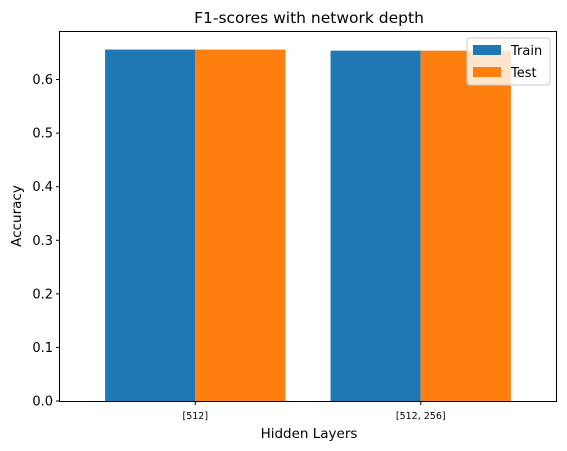 The image size is (567, 451). Describe the element at coordinates (195, 416) in the screenshot. I see `x-tick-label: [512]` at that location.